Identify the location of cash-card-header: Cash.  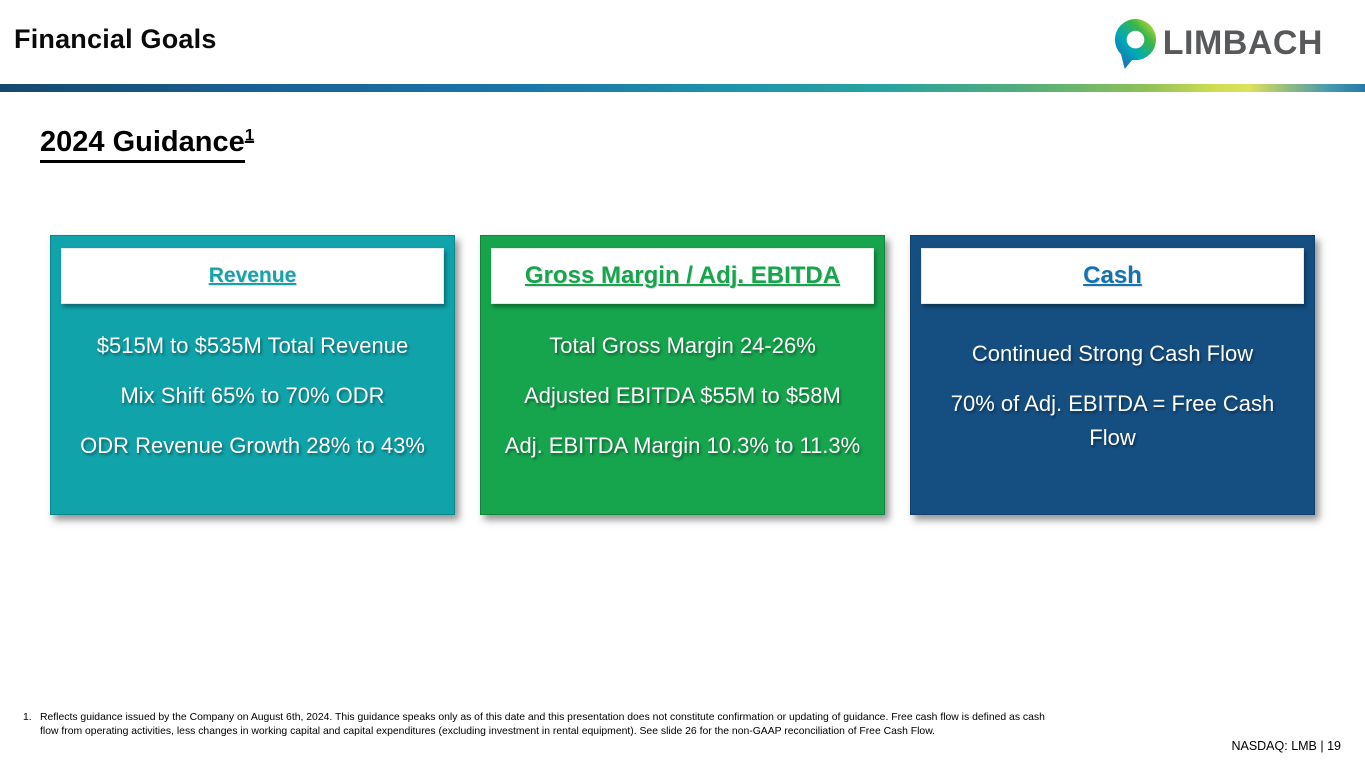
(1112, 276).